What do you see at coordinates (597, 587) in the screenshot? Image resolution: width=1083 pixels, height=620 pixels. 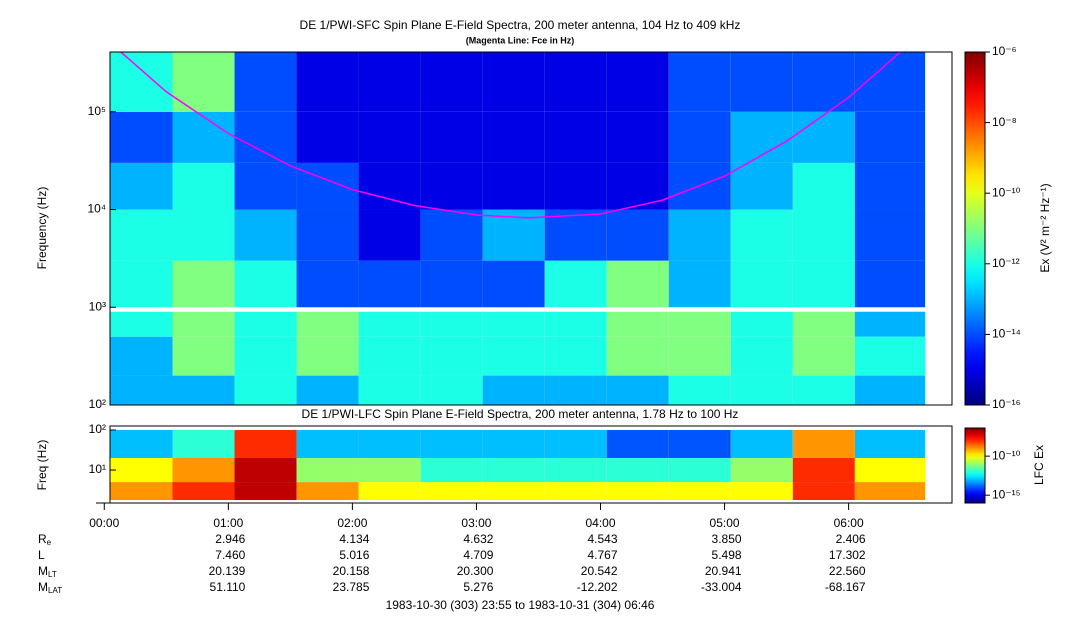 I see `ephemeris-value: -12.202` at bounding box center [597, 587].